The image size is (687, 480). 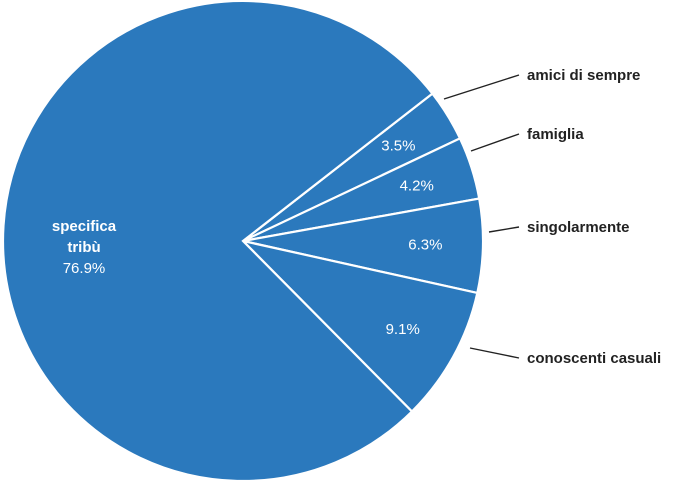 What do you see at coordinates (481, 216) in the screenshot?
I see `leader-lines` at bounding box center [481, 216].